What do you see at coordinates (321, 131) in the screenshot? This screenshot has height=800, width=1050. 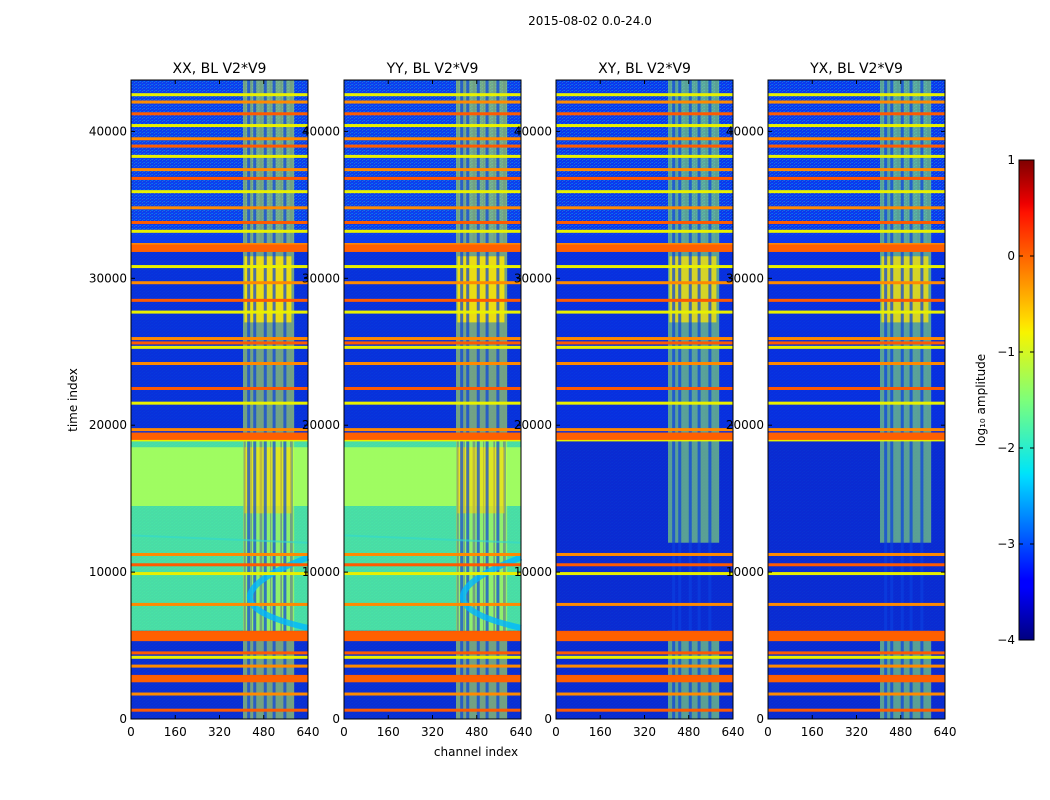 I see `y-tick-label: 40000` at bounding box center [321, 131].